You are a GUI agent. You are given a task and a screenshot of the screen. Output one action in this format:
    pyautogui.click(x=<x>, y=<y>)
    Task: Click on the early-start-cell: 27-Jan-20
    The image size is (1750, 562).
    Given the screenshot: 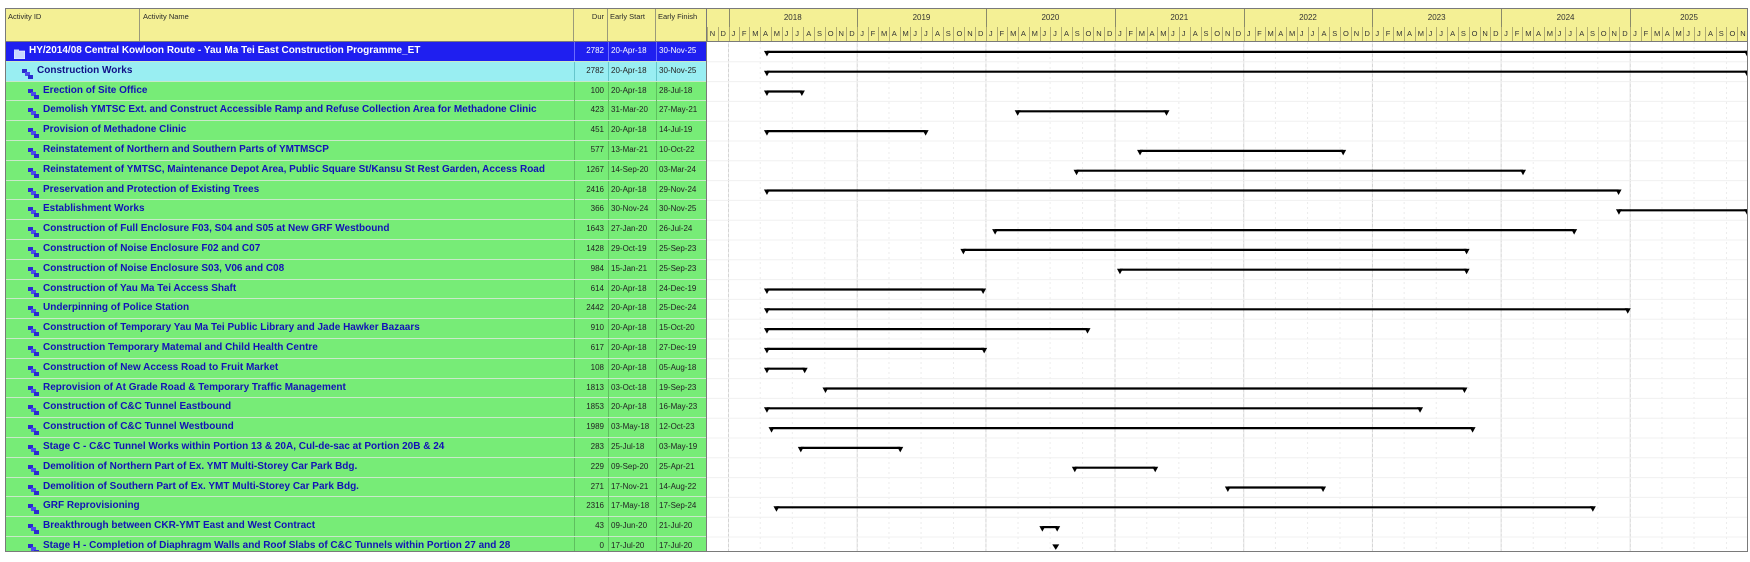 What is the action you would take?
    pyautogui.click(x=629, y=229)
    